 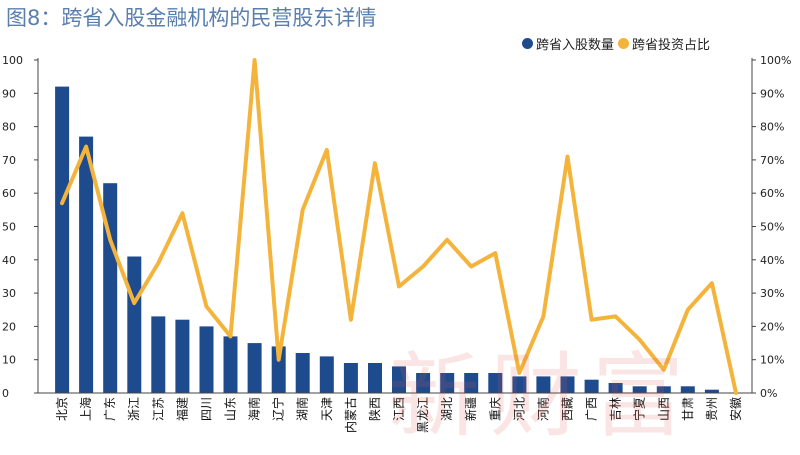 I want to click on watermark: 新财富, so click(x=541, y=396).